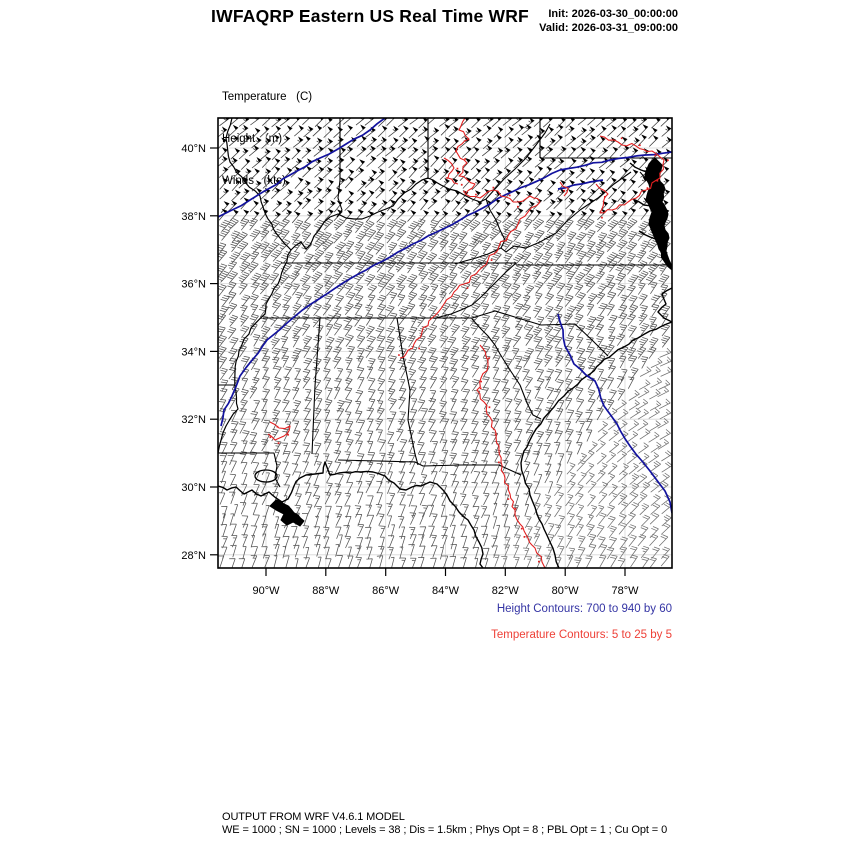 The height and width of the screenshot is (850, 850). I want to click on lon-tick-label: 78°W, so click(625, 591).